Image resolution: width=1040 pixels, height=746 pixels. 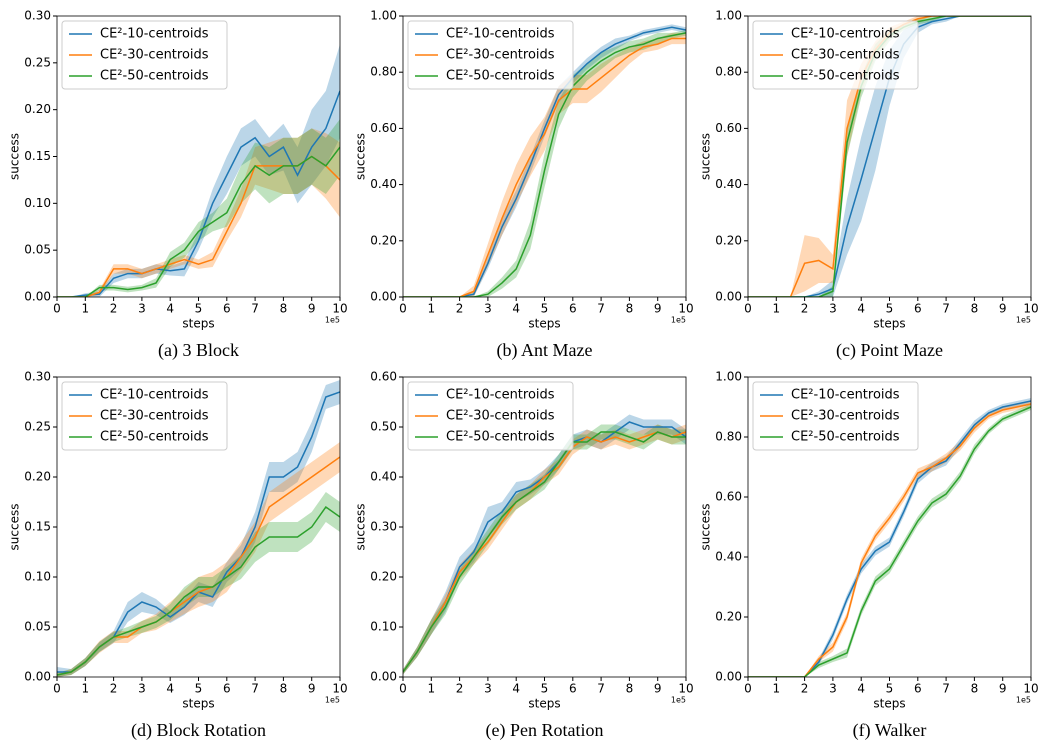 What do you see at coordinates (545, 350) in the screenshot?
I see `caption: (b) Ant Maze` at bounding box center [545, 350].